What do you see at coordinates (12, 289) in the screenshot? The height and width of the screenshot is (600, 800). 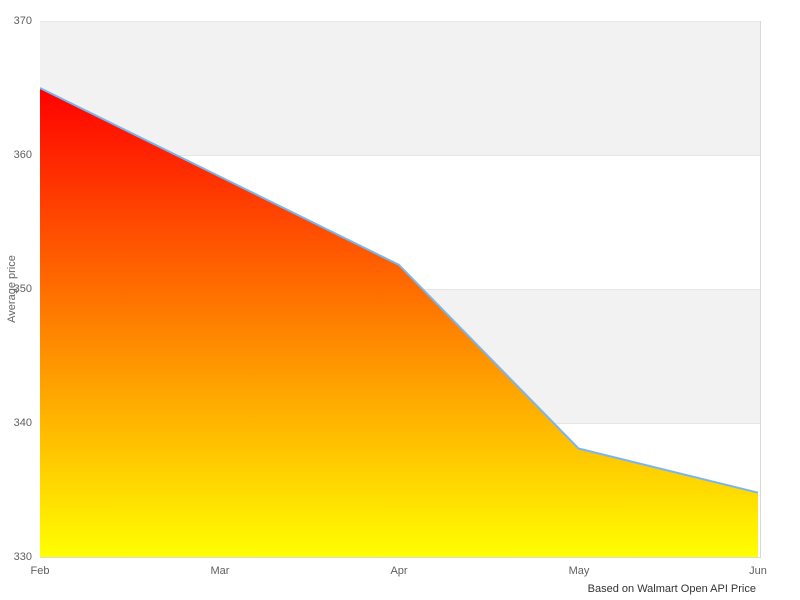 I see `y-axis-title: Average price` at bounding box center [12, 289].